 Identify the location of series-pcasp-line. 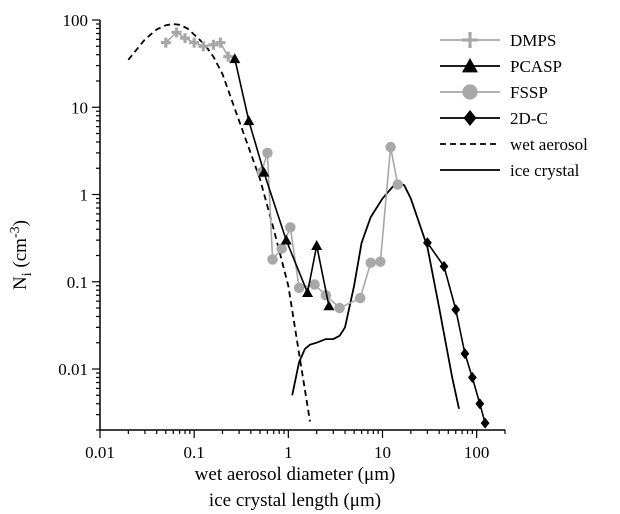
(282, 182).